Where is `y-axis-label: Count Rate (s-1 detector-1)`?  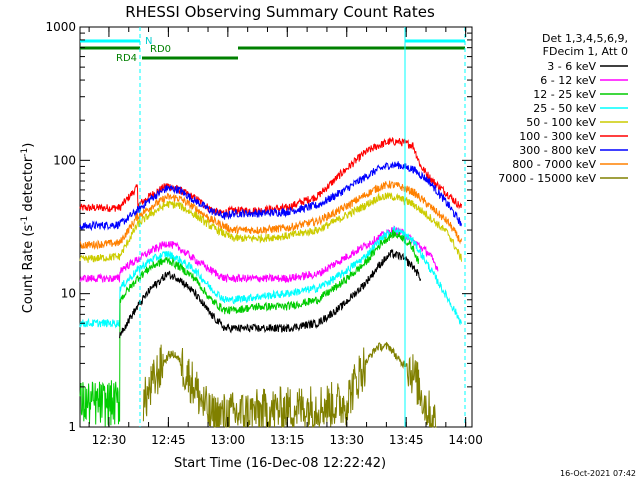 y-axis-label: Count Rate (s-1 detector-1) is located at coordinates (28, 228).